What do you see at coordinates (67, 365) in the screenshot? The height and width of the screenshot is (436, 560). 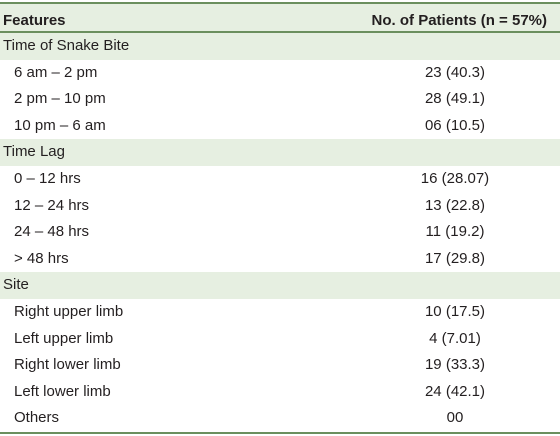 I see `row-label: Right lower limb` at bounding box center [67, 365].